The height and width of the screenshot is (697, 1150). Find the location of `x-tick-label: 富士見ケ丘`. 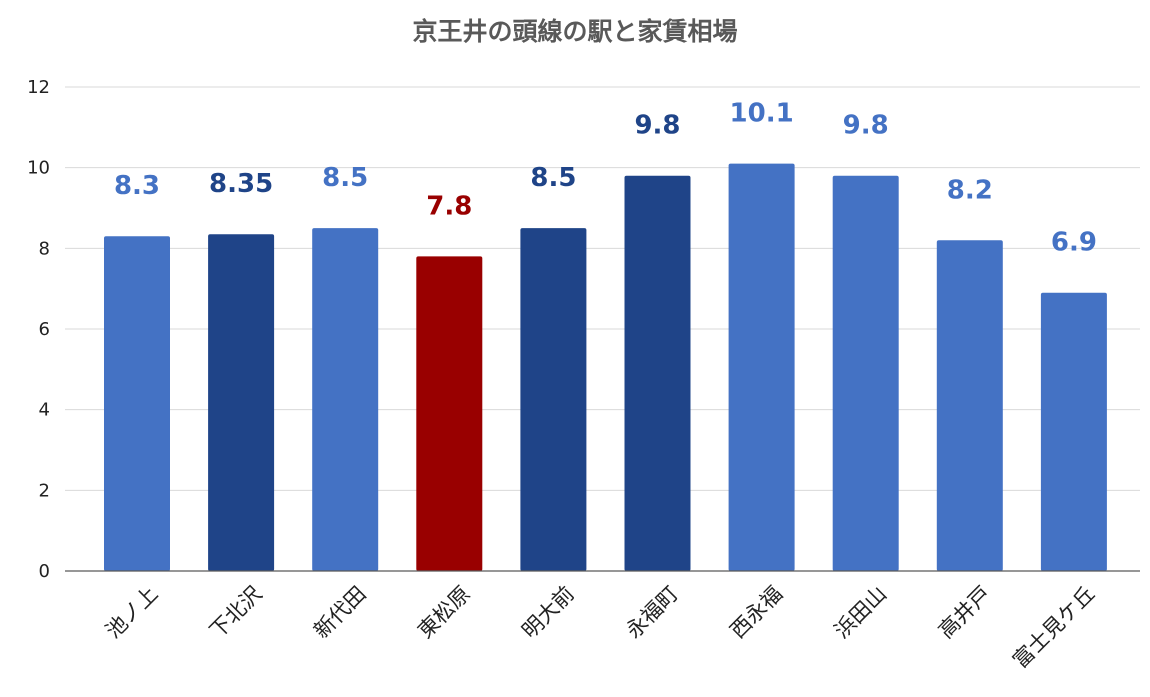

x-tick-label: 富士見ケ丘 is located at coordinates (1053, 627).